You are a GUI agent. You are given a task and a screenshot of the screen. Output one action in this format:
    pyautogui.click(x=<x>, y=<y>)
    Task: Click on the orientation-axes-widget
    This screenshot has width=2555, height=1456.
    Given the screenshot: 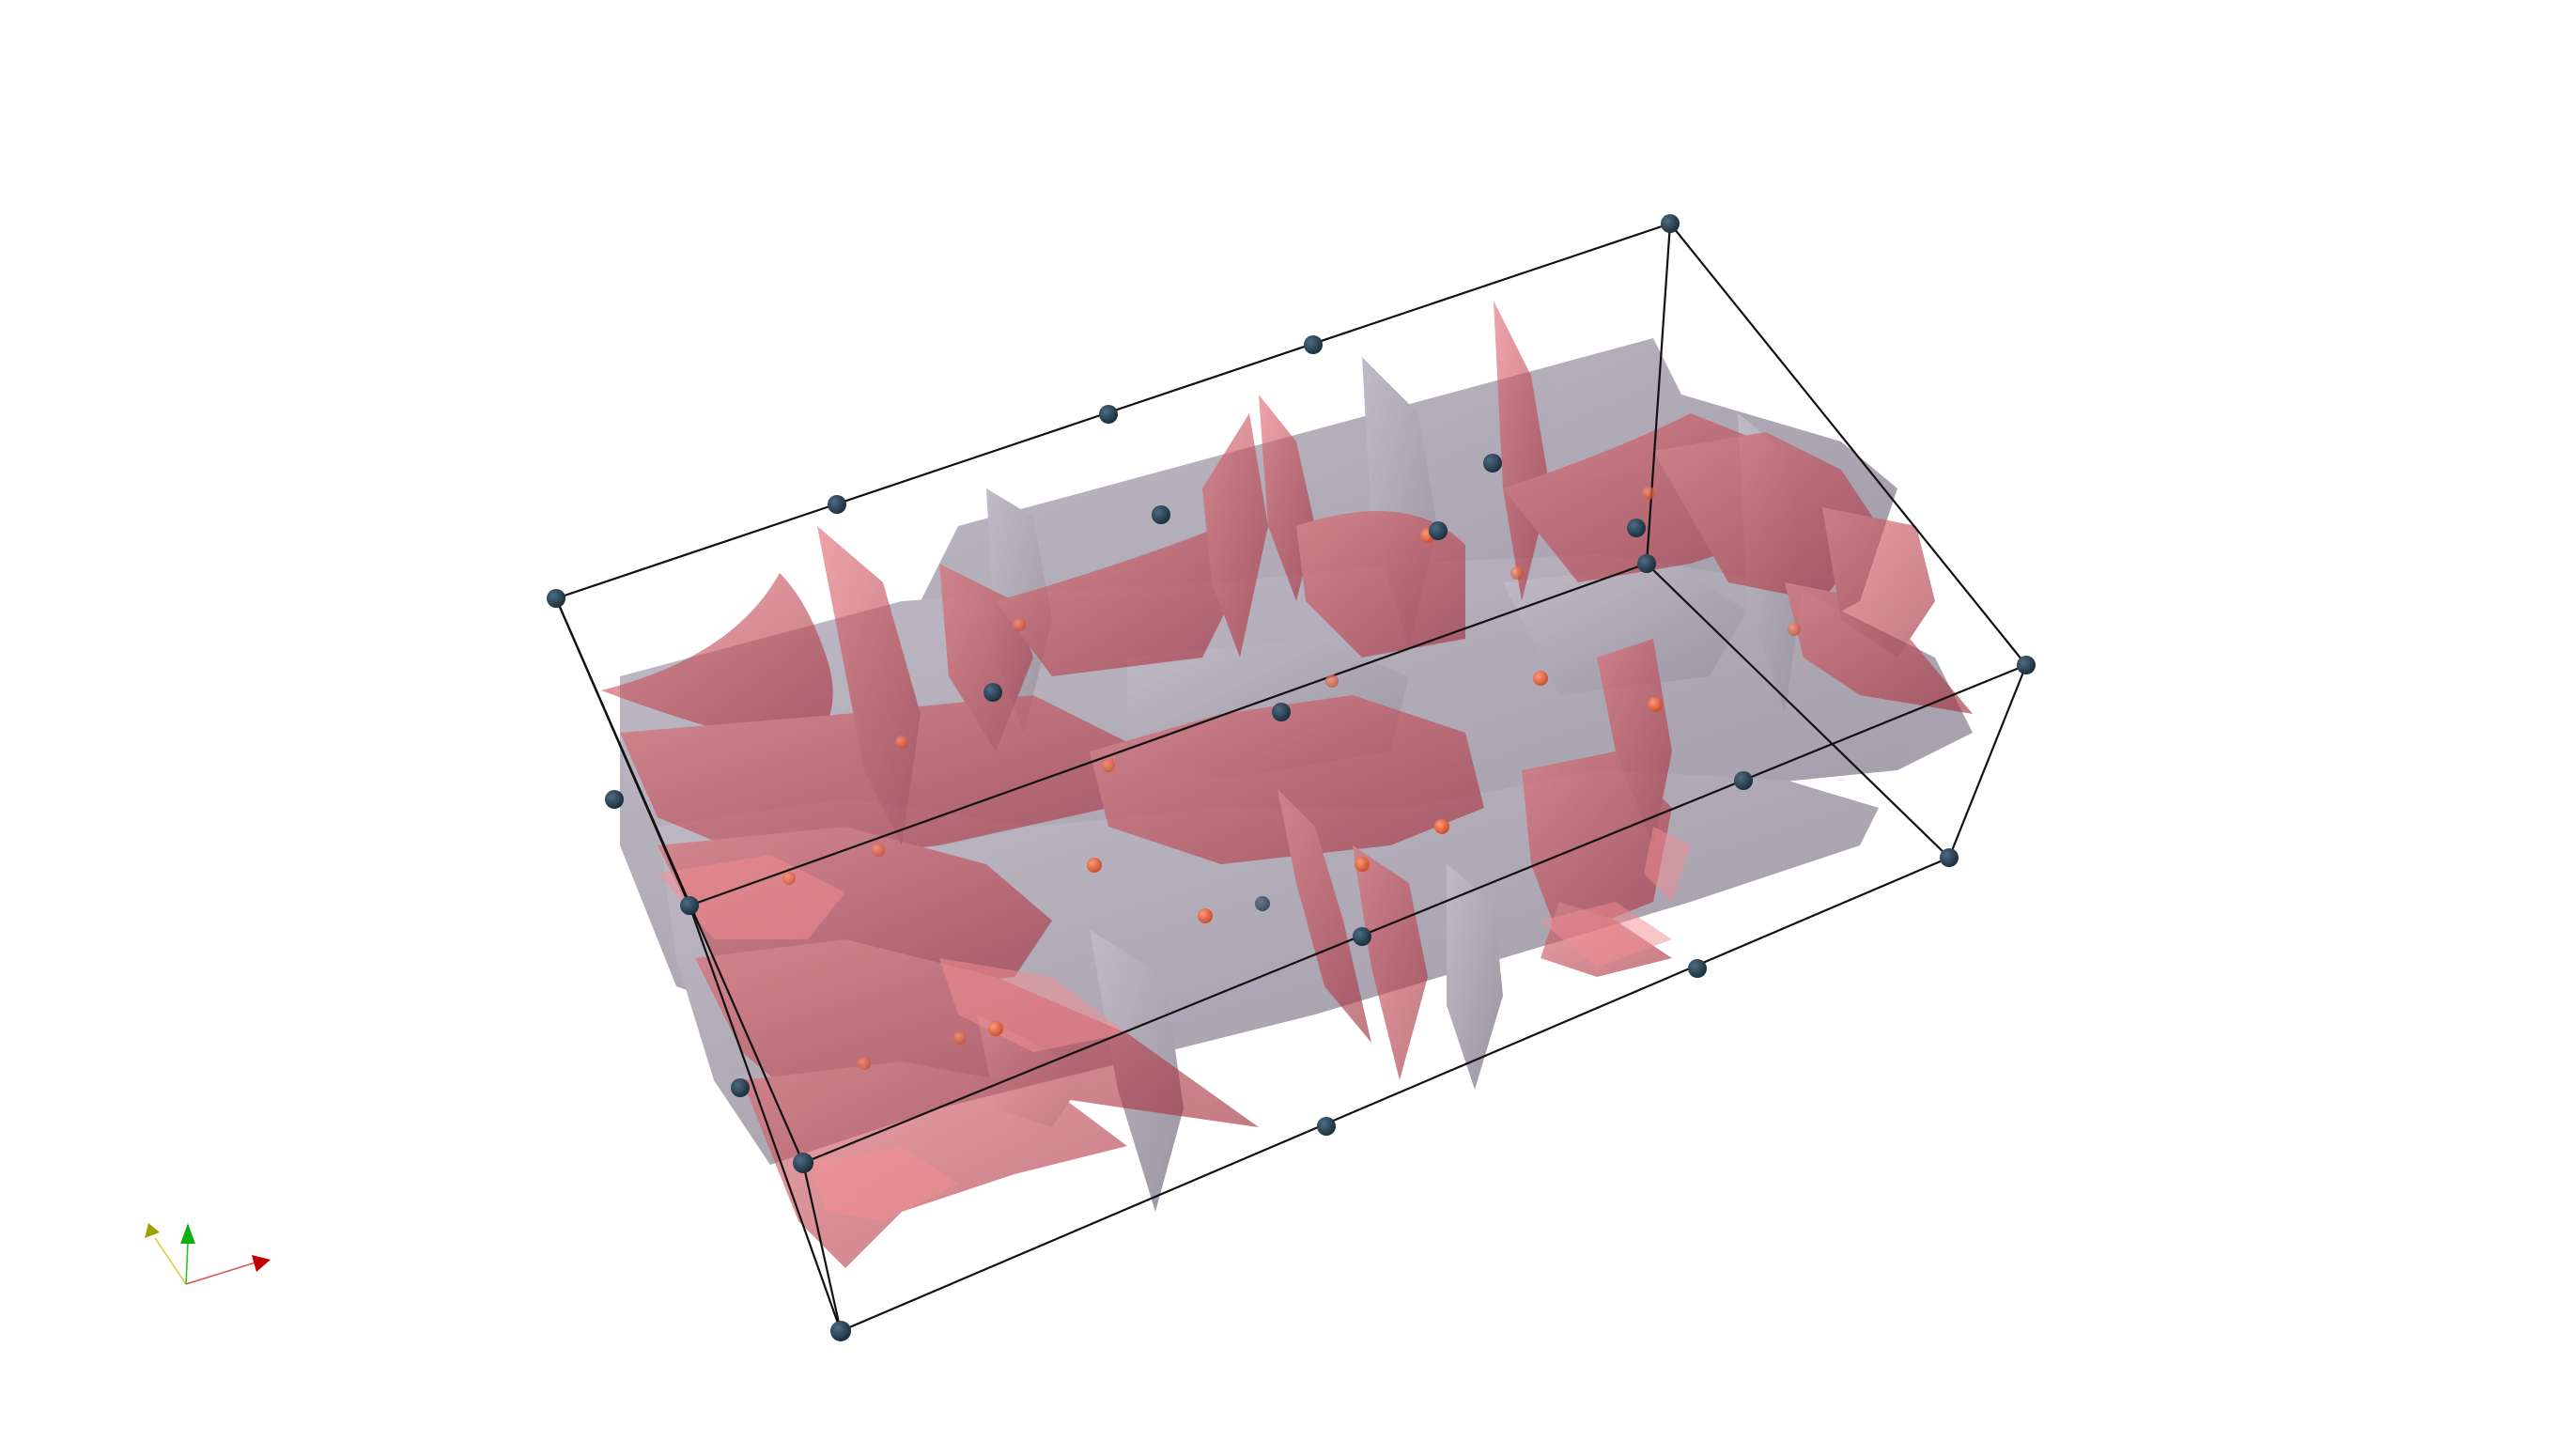 What is the action you would take?
    pyautogui.click(x=208, y=1254)
    